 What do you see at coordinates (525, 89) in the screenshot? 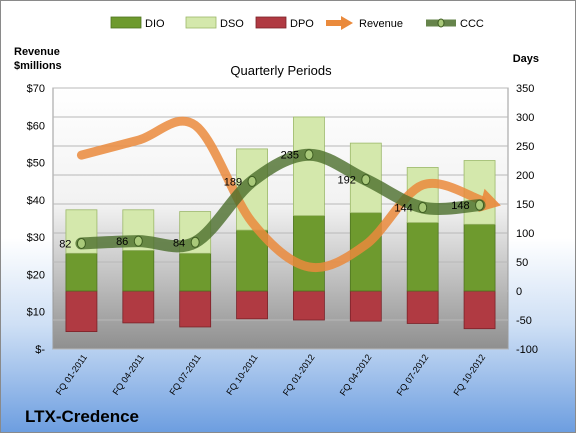
I see `right-tick-label: 350` at bounding box center [525, 89].